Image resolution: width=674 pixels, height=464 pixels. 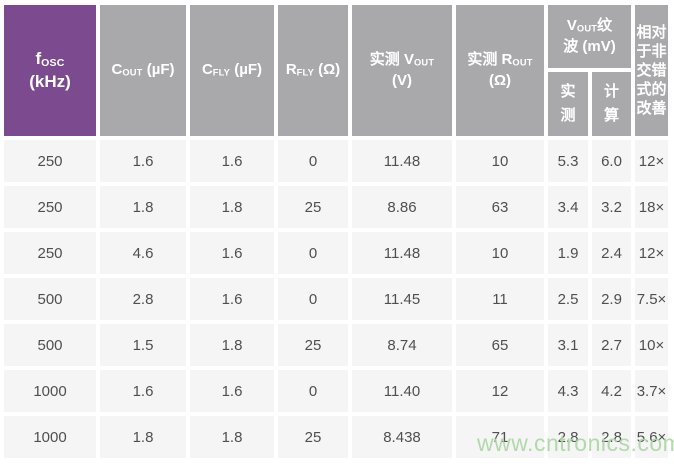 I want to click on col-header-fosc: fOSC (kHz), so click(x=50, y=70).